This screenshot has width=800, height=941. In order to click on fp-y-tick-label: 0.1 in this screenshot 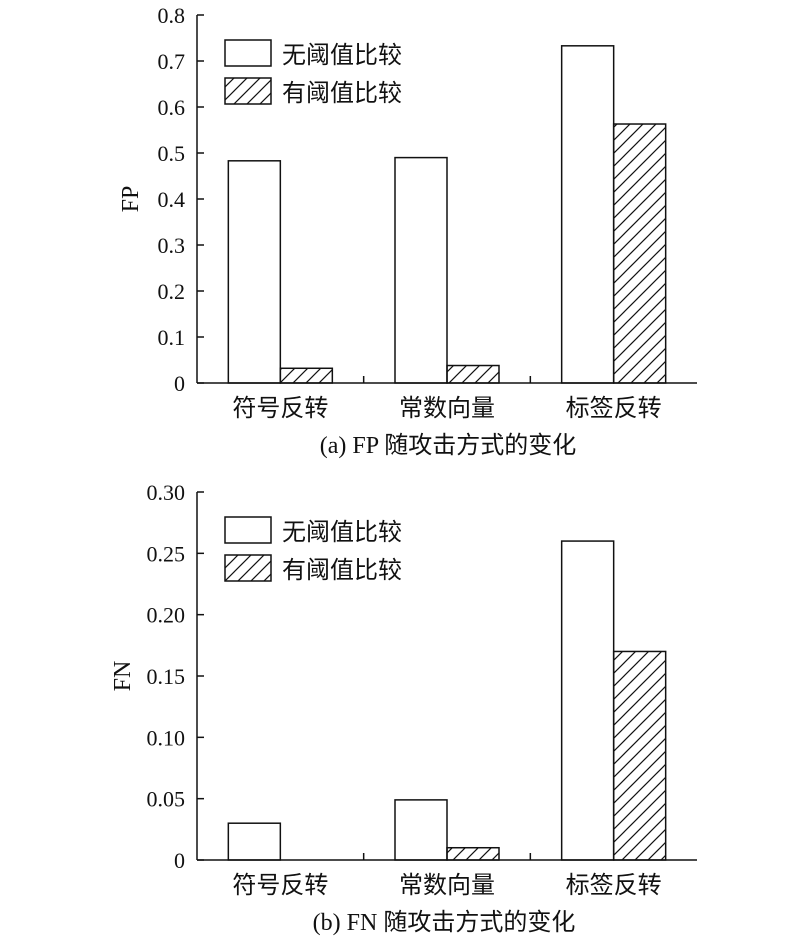, I will do `click(172, 337)`.